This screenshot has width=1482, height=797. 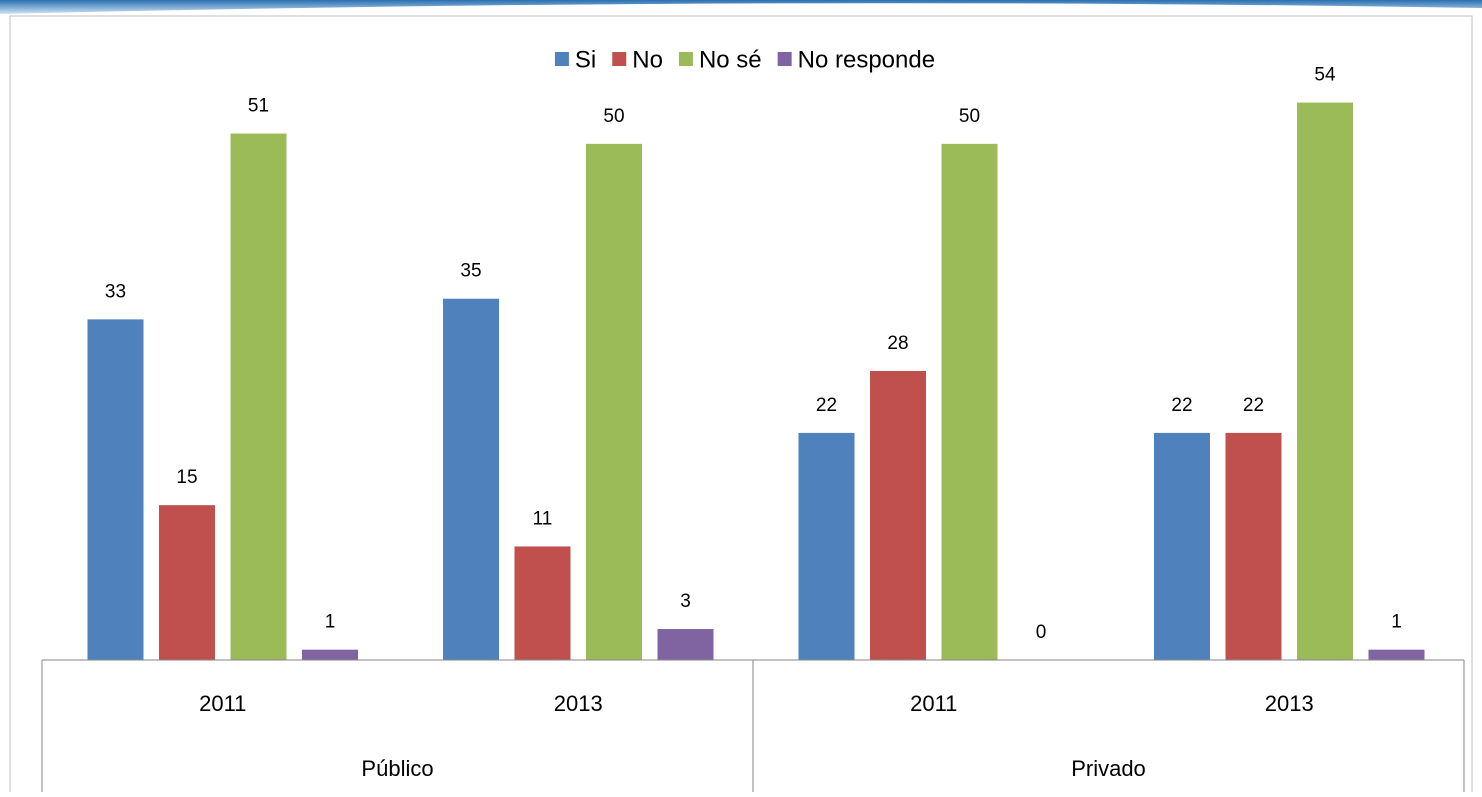 I want to click on data-label: 0, so click(x=1041, y=632).